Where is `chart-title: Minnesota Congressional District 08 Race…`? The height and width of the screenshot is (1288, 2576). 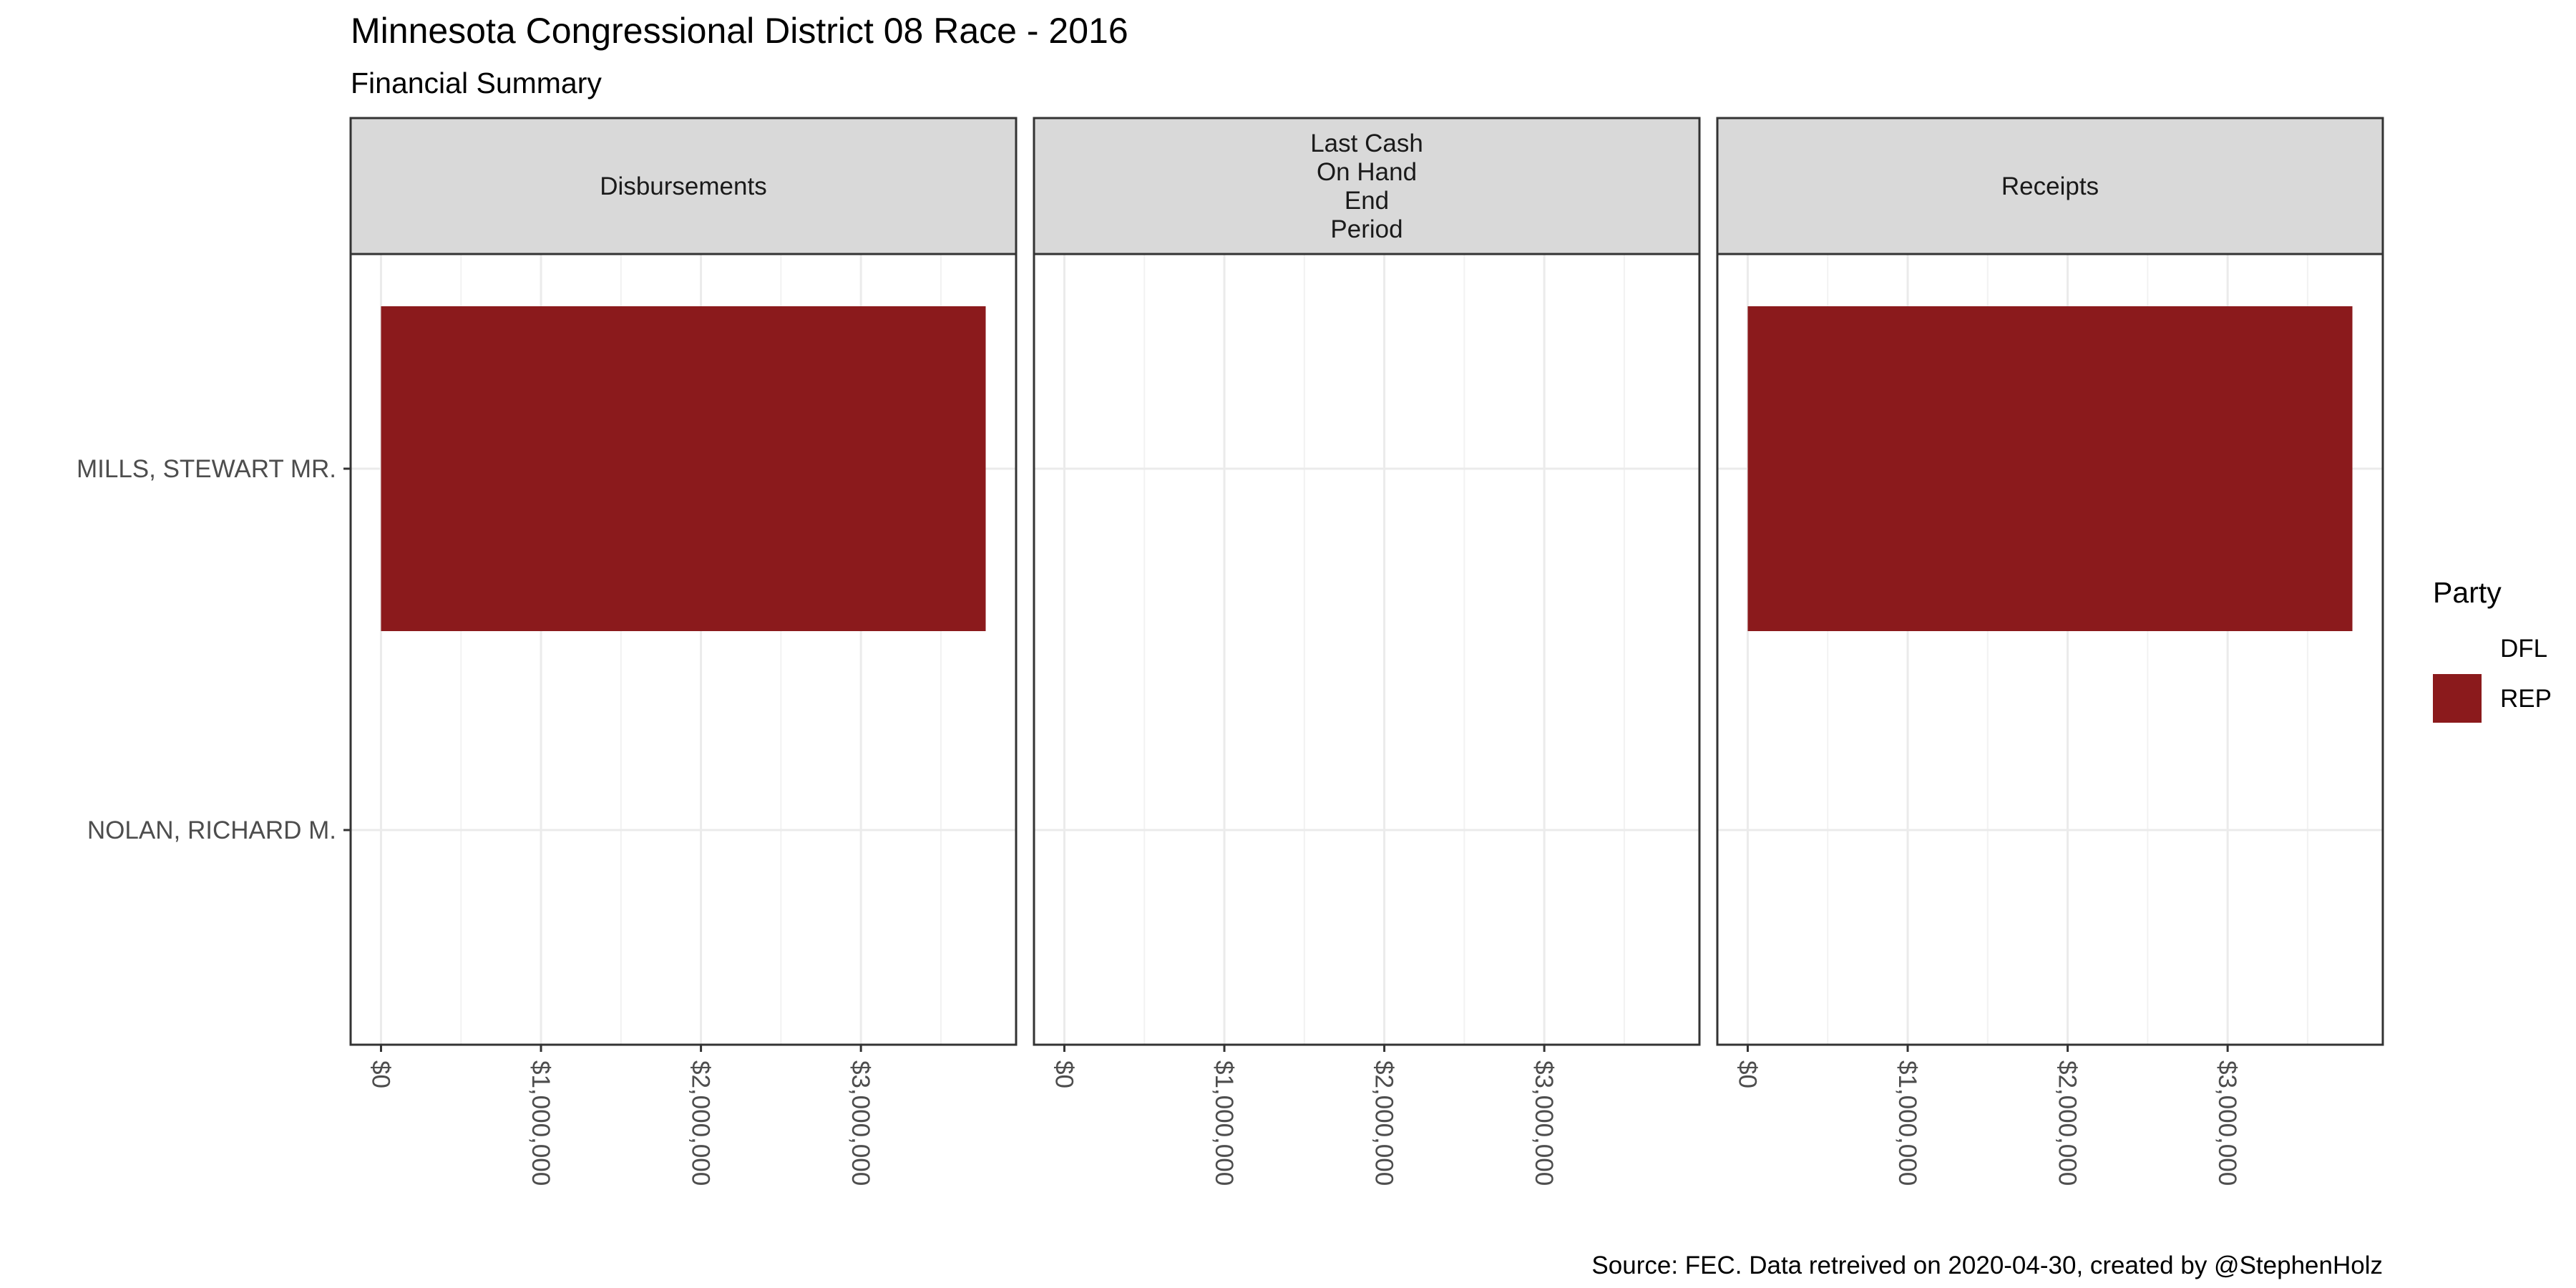
chart-title: Minnesota Congressional District 08 Race… is located at coordinates (739, 31).